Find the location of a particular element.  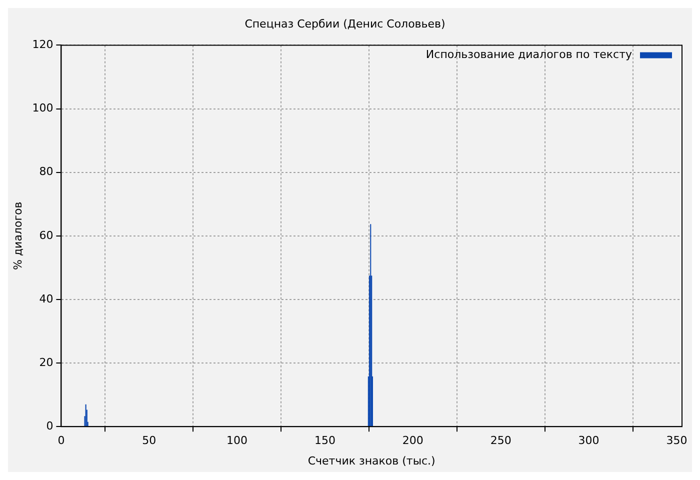

x-tick-label: 200 is located at coordinates (413, 441).